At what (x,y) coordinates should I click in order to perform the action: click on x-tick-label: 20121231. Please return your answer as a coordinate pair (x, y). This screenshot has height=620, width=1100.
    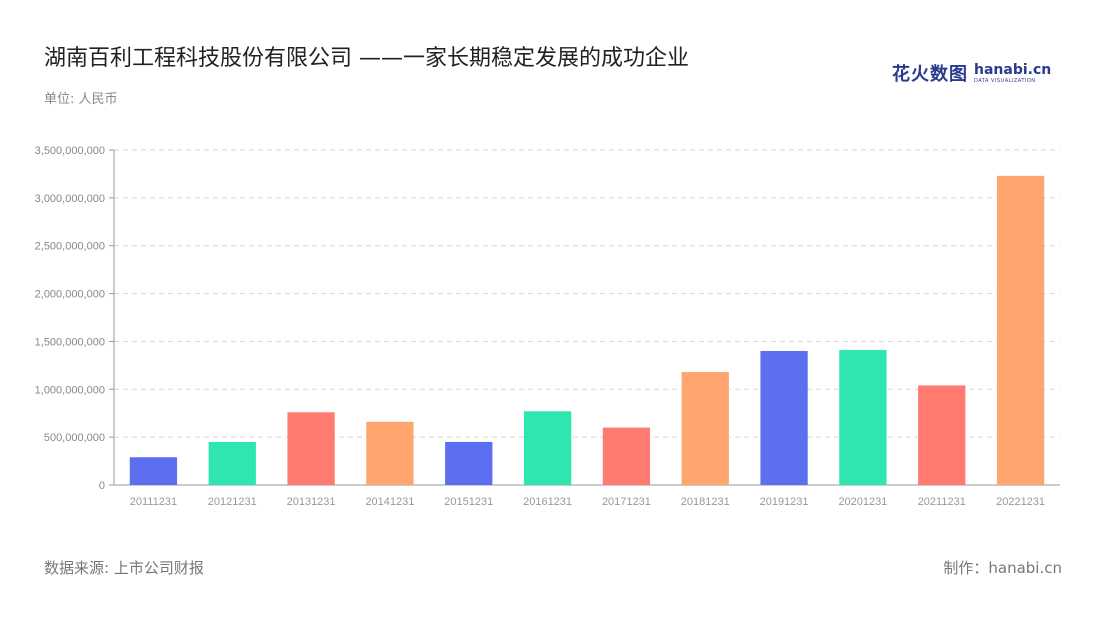
    Looking at the image, I should click on (232, 502).